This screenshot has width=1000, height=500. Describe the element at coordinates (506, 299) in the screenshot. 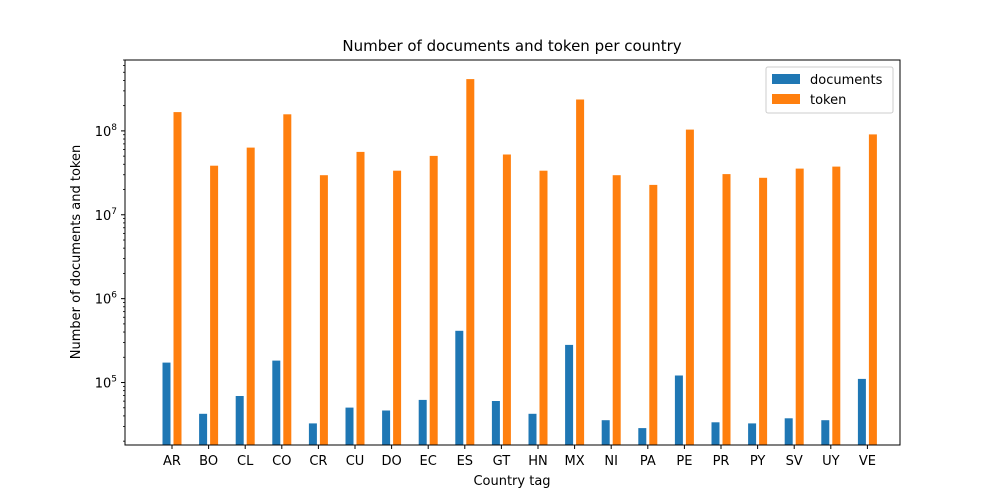

I see `bar-token-GT` at that location.